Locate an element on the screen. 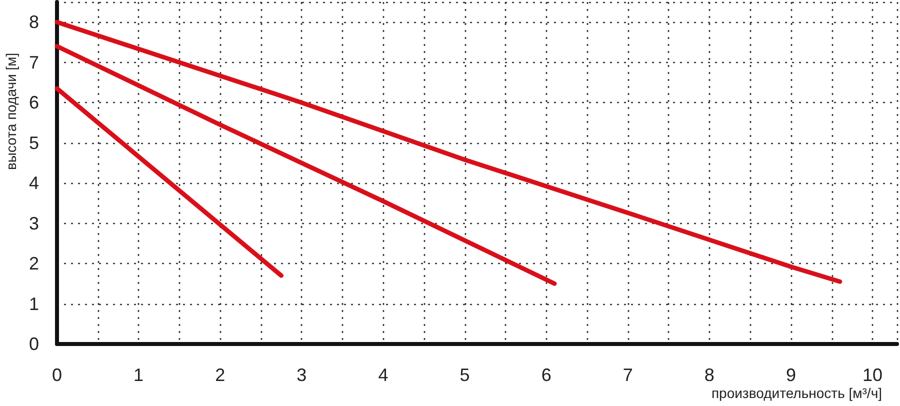 This screenshot has width=900, height=406. y-tick-label: 4 is located at coordinates (33, 183).